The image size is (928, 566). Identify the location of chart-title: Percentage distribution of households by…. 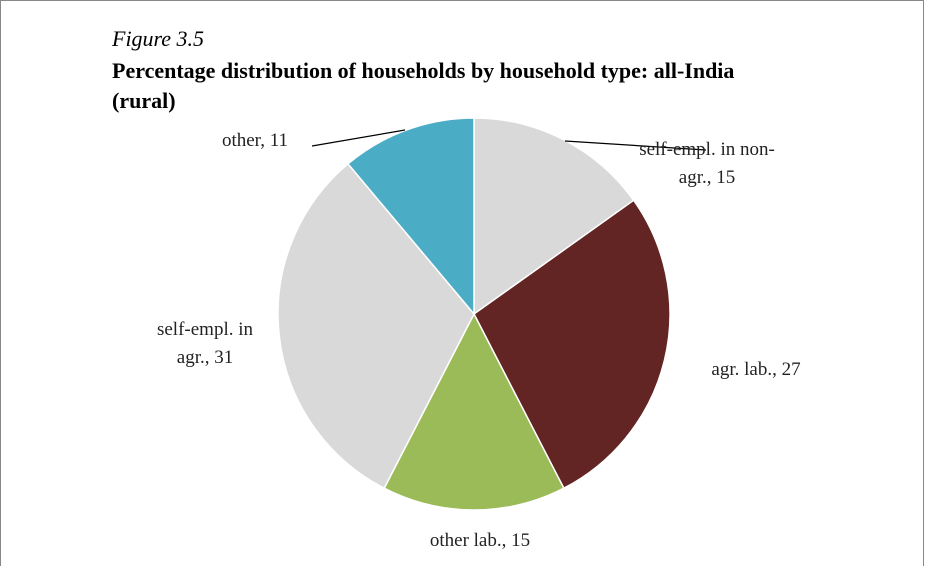
(423, 85).